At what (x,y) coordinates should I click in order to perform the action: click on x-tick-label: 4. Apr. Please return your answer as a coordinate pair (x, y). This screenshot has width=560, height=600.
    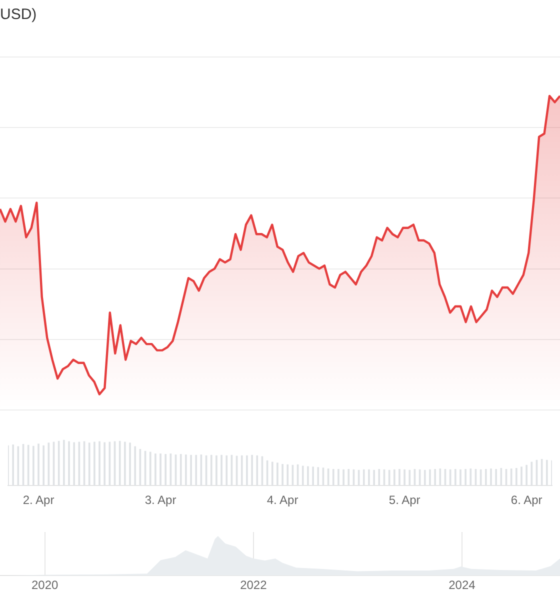
    Looking at the image, I should click on (282, 500).